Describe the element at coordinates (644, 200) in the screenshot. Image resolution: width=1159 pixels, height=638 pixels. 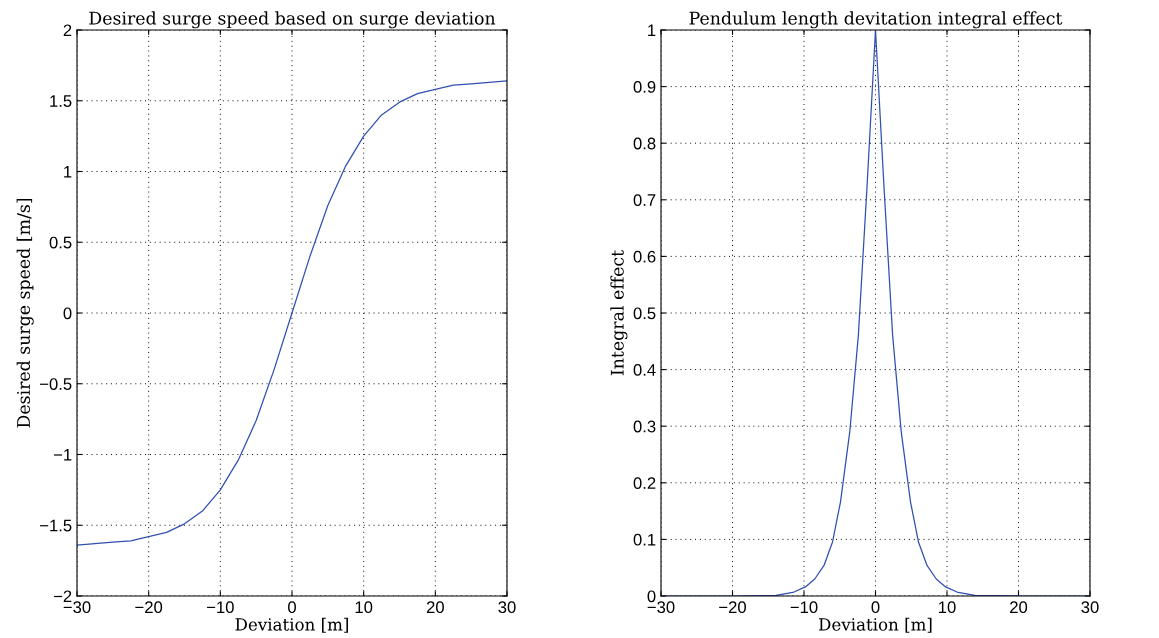
I see `y-tick-label: 0.7` at that location.